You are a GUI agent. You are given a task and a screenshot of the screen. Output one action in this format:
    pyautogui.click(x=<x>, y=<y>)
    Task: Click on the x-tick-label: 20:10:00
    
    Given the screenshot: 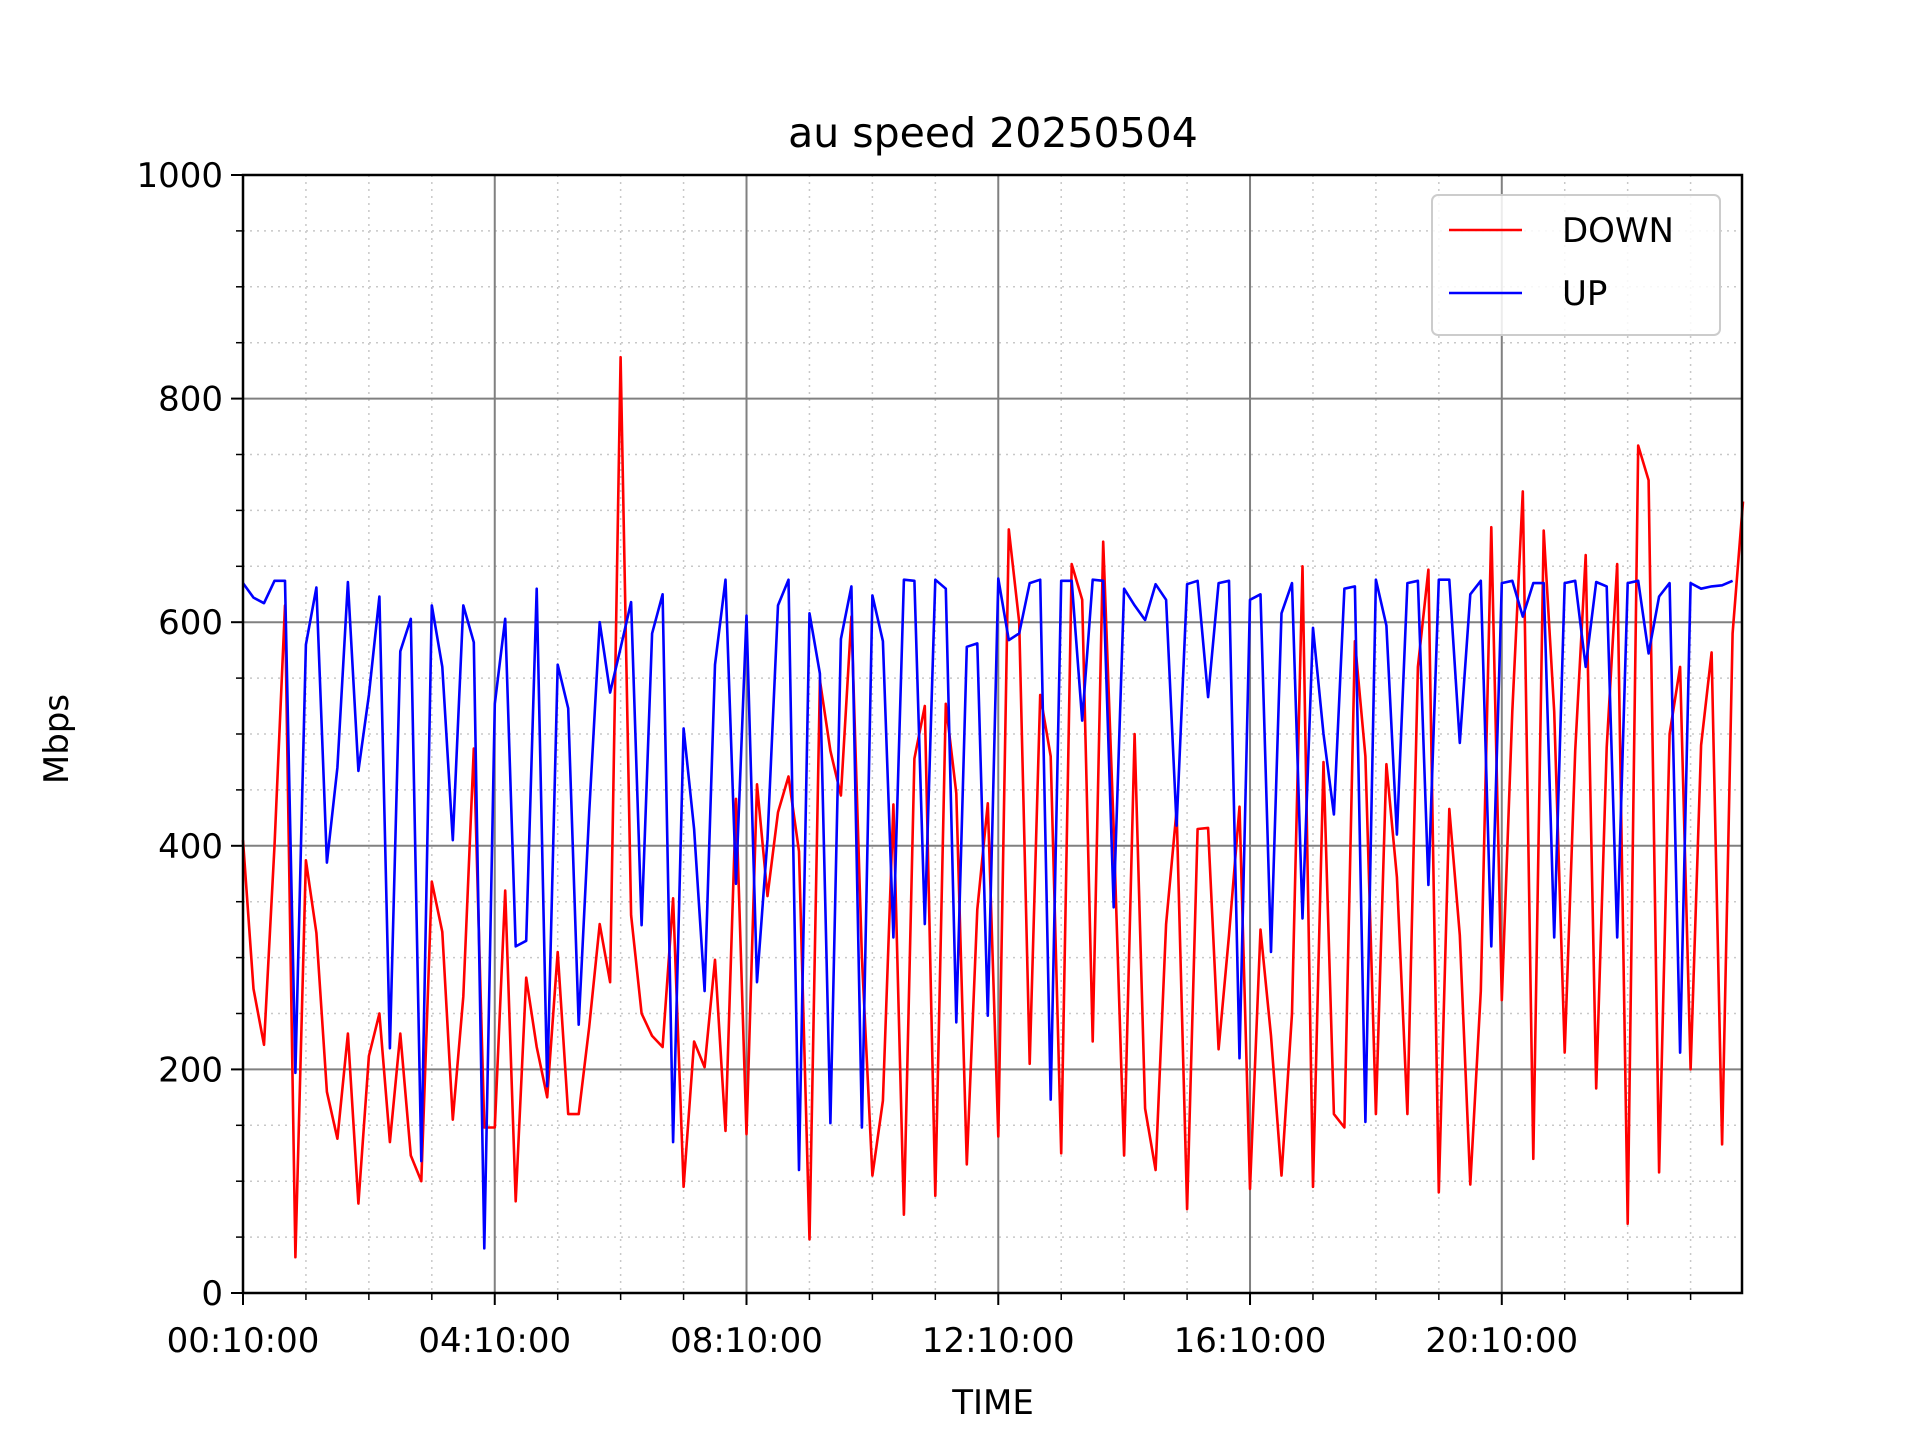 What is the action you would take?
    pyautogui.click(x=1501, y=1341)
    